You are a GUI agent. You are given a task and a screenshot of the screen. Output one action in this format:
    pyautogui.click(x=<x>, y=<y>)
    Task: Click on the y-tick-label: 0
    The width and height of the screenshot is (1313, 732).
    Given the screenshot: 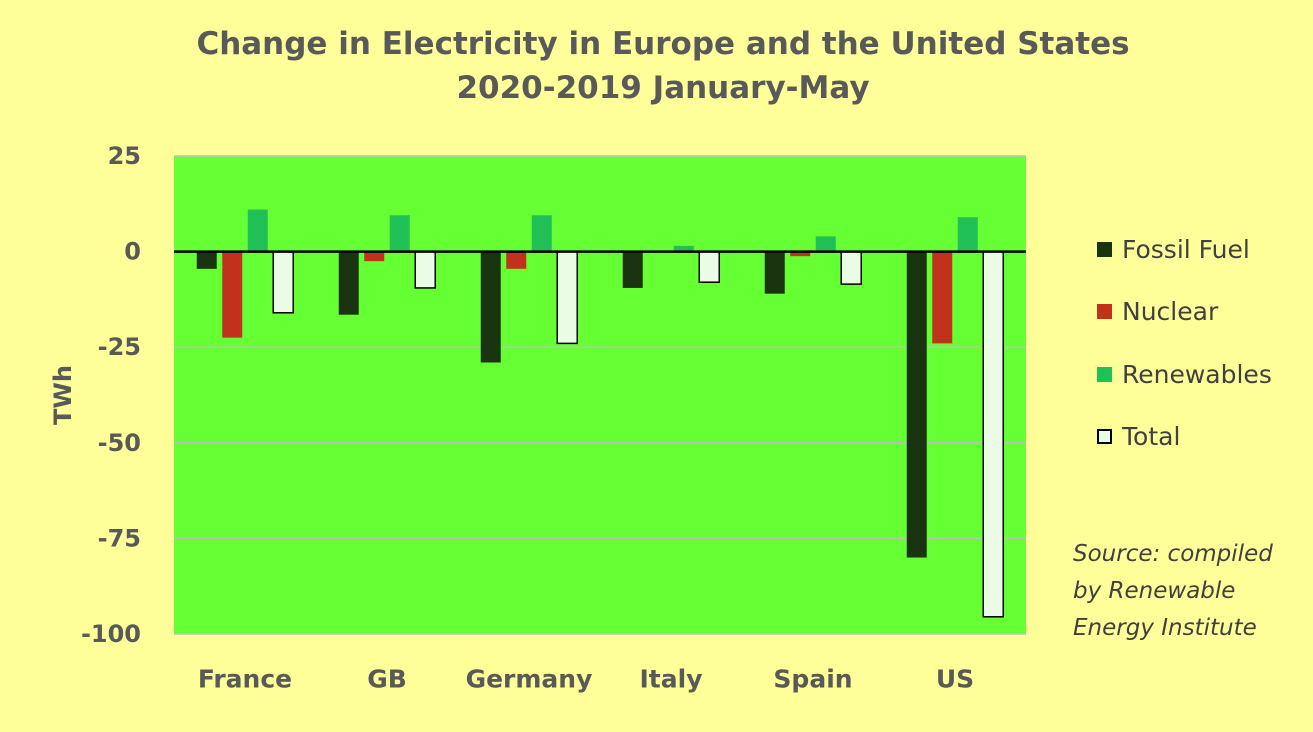 What is the action you would take?
    pyautogui.click(x=132, y=252)
    